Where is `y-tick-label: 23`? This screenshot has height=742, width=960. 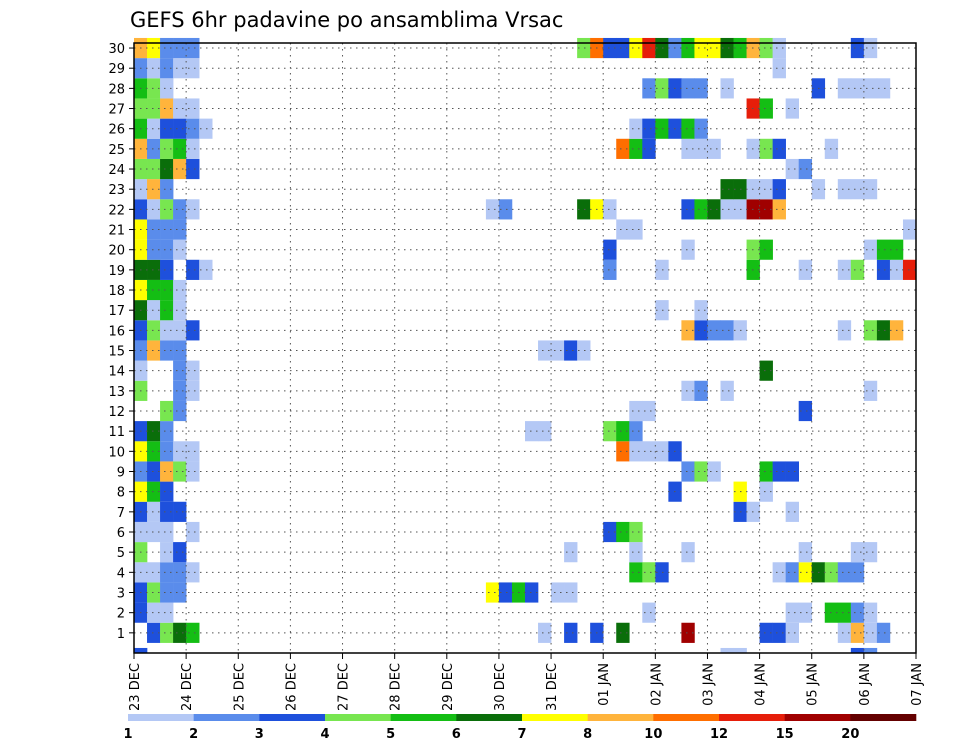
y-tick-label: 23 is located at coordinates (116, 190).